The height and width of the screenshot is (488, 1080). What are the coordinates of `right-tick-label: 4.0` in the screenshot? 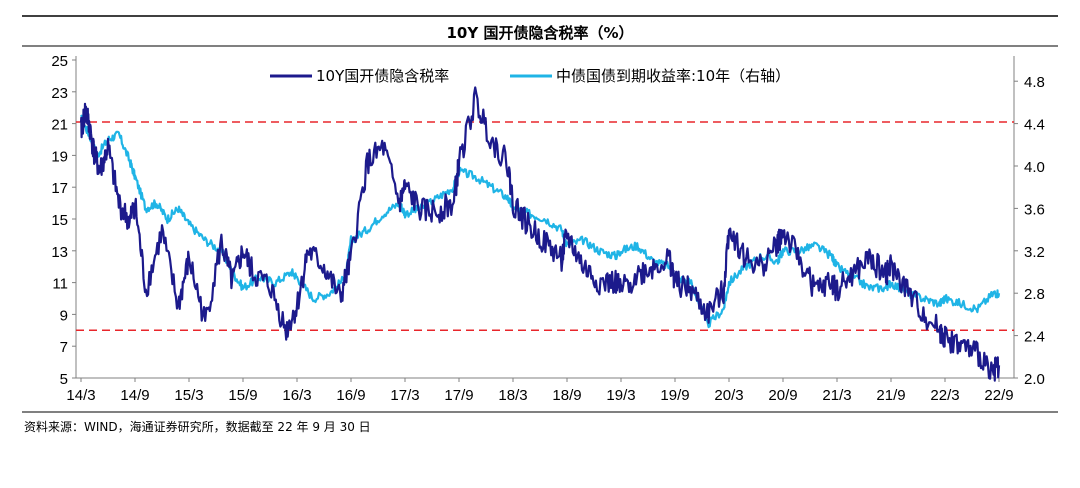 It's located at (1034, 167).